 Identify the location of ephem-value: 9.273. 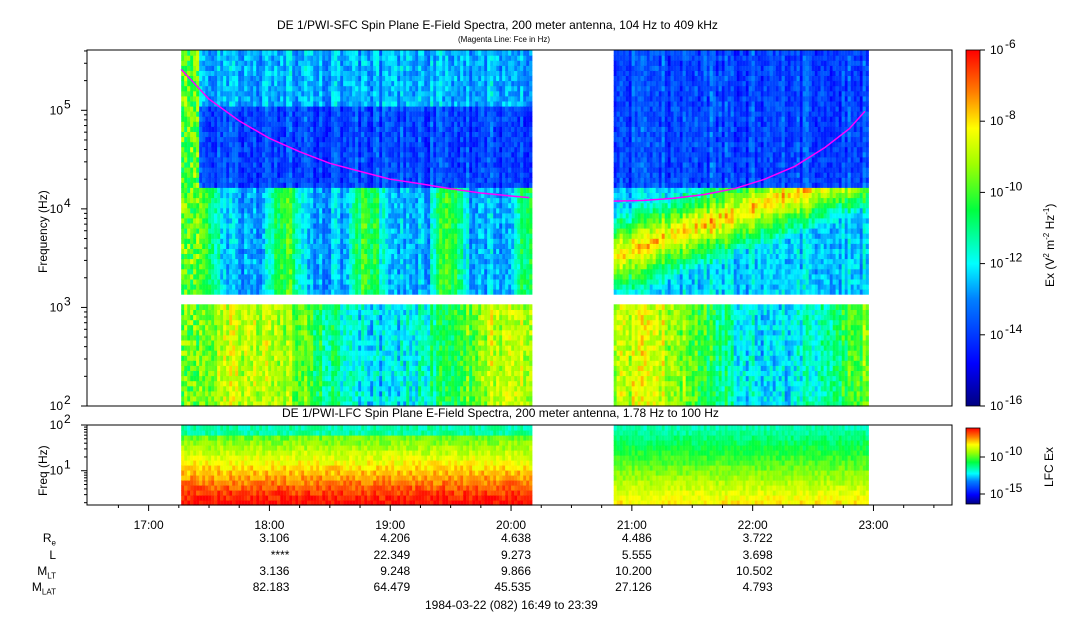
(516, 555).